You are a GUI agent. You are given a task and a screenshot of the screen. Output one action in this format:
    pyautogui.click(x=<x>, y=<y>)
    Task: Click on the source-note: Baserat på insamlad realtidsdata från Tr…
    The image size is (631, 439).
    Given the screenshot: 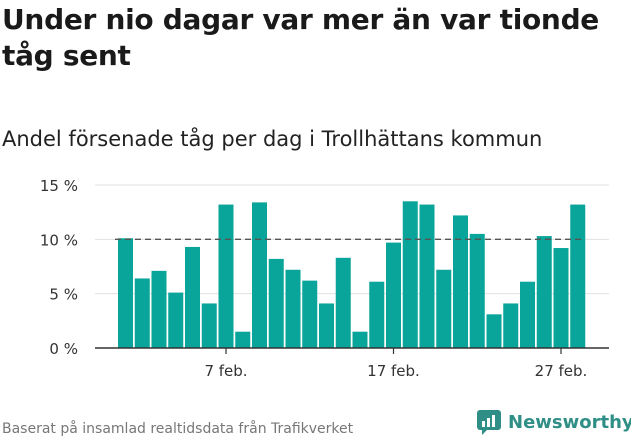 What is the action you would take?
    pyautogui.click(x=178, y=429)
    